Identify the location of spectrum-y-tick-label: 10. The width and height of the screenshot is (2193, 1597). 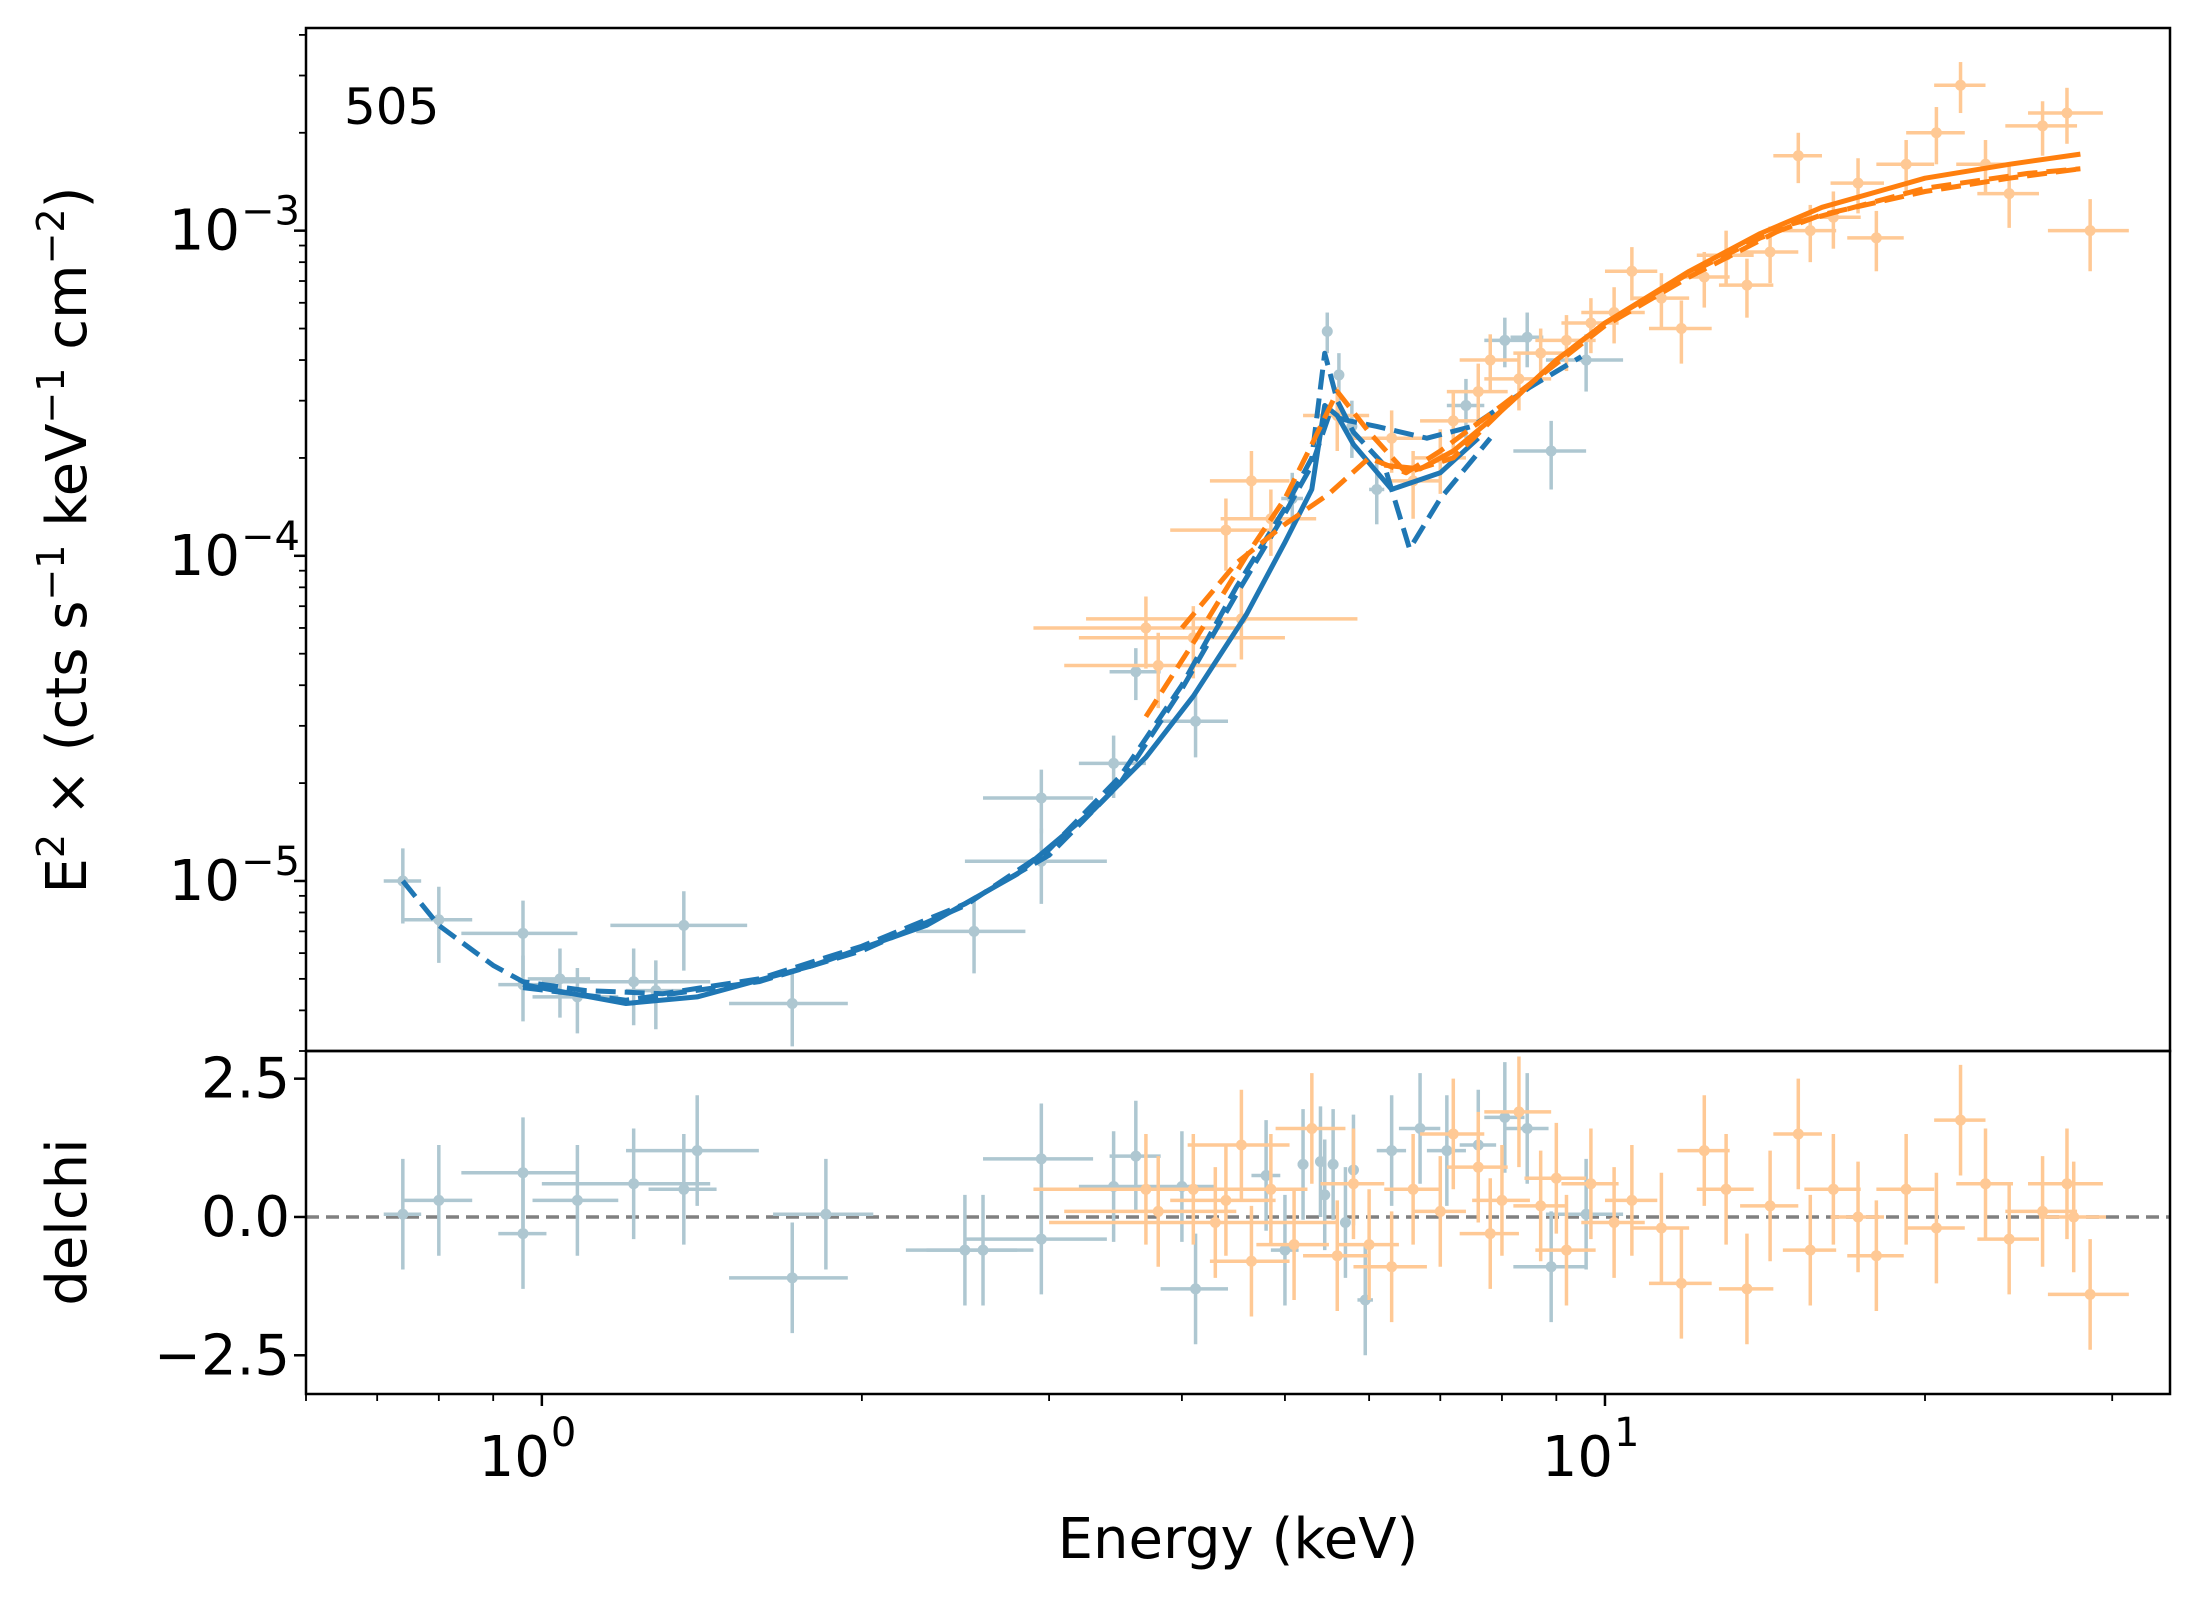
(204, 231).